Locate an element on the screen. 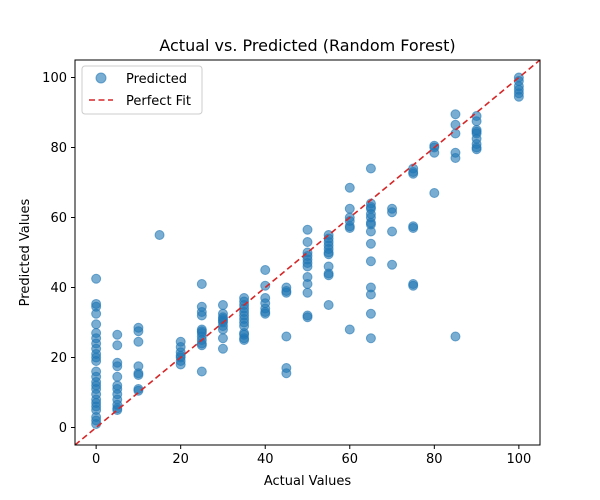  legend-marker-predicted is located at coordinates (101, 78).